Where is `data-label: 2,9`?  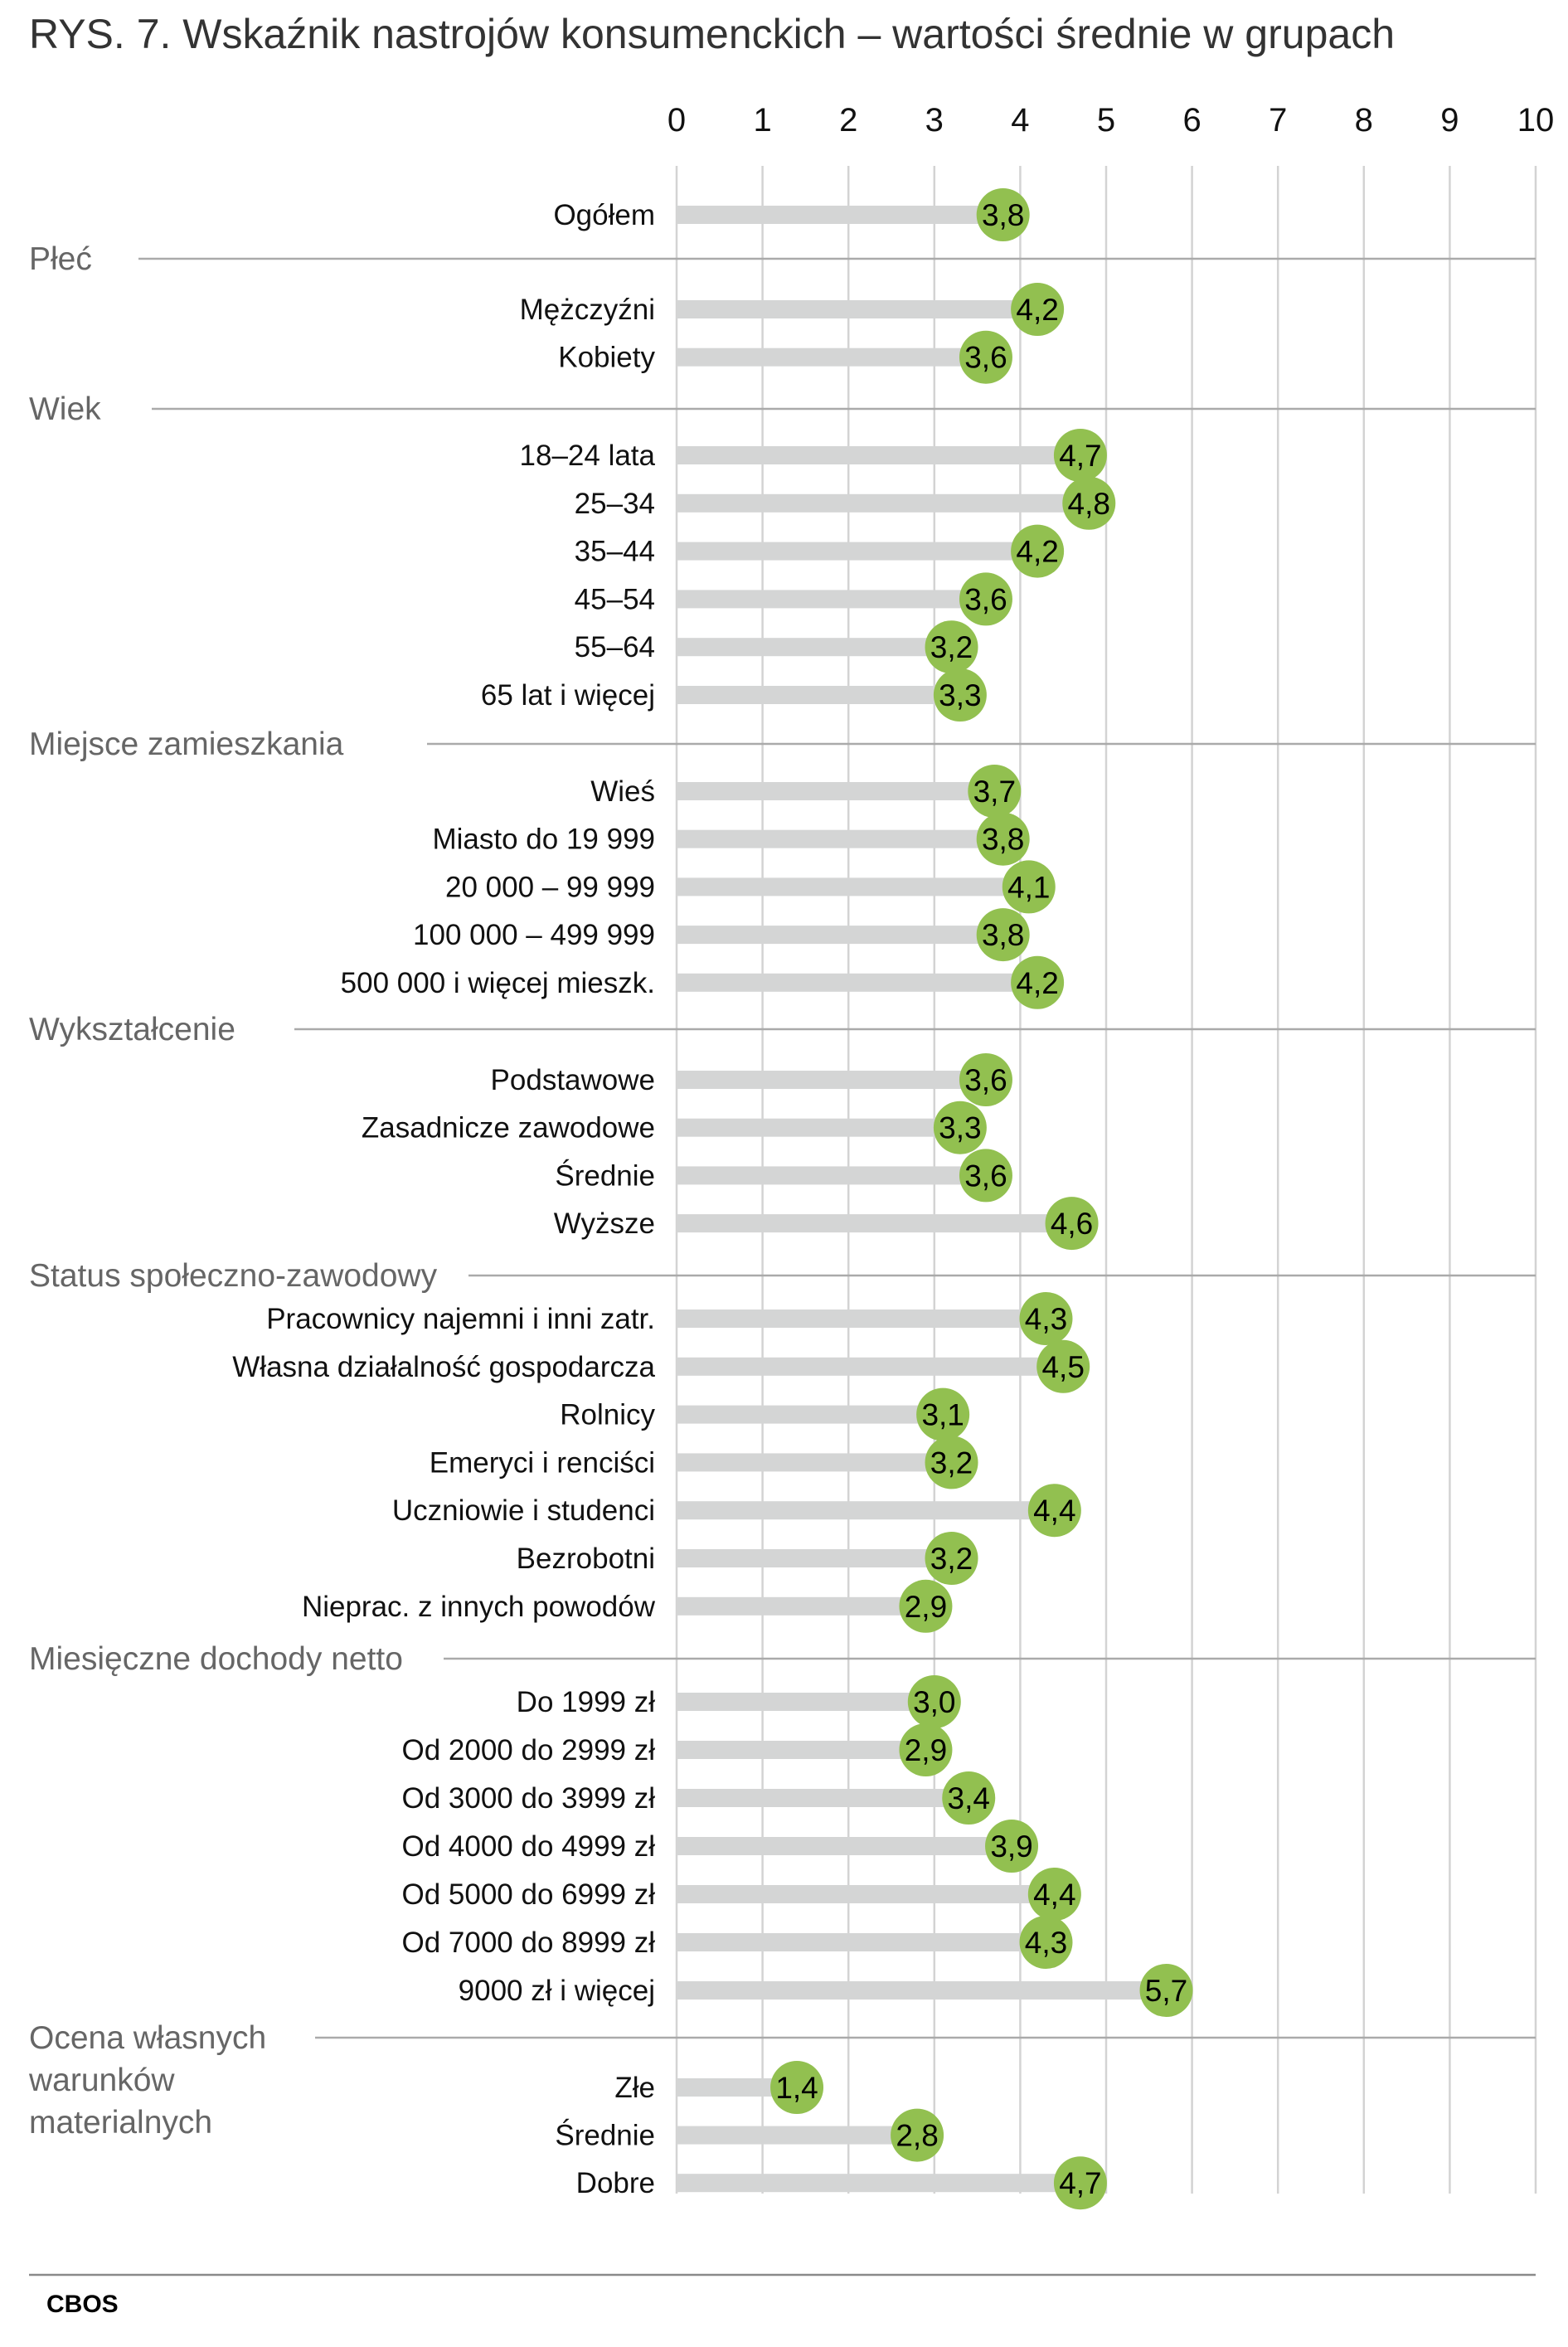 data-label: 2,9 is located at coordinates (926, 1750).